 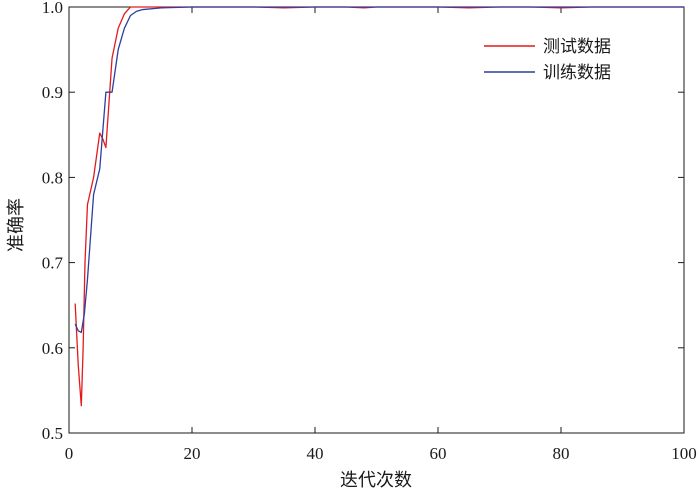 What do you see at coordinates (561, 453) in the screenshot?
I see `x-tick-label: 80` at bounding box center [561, 453].